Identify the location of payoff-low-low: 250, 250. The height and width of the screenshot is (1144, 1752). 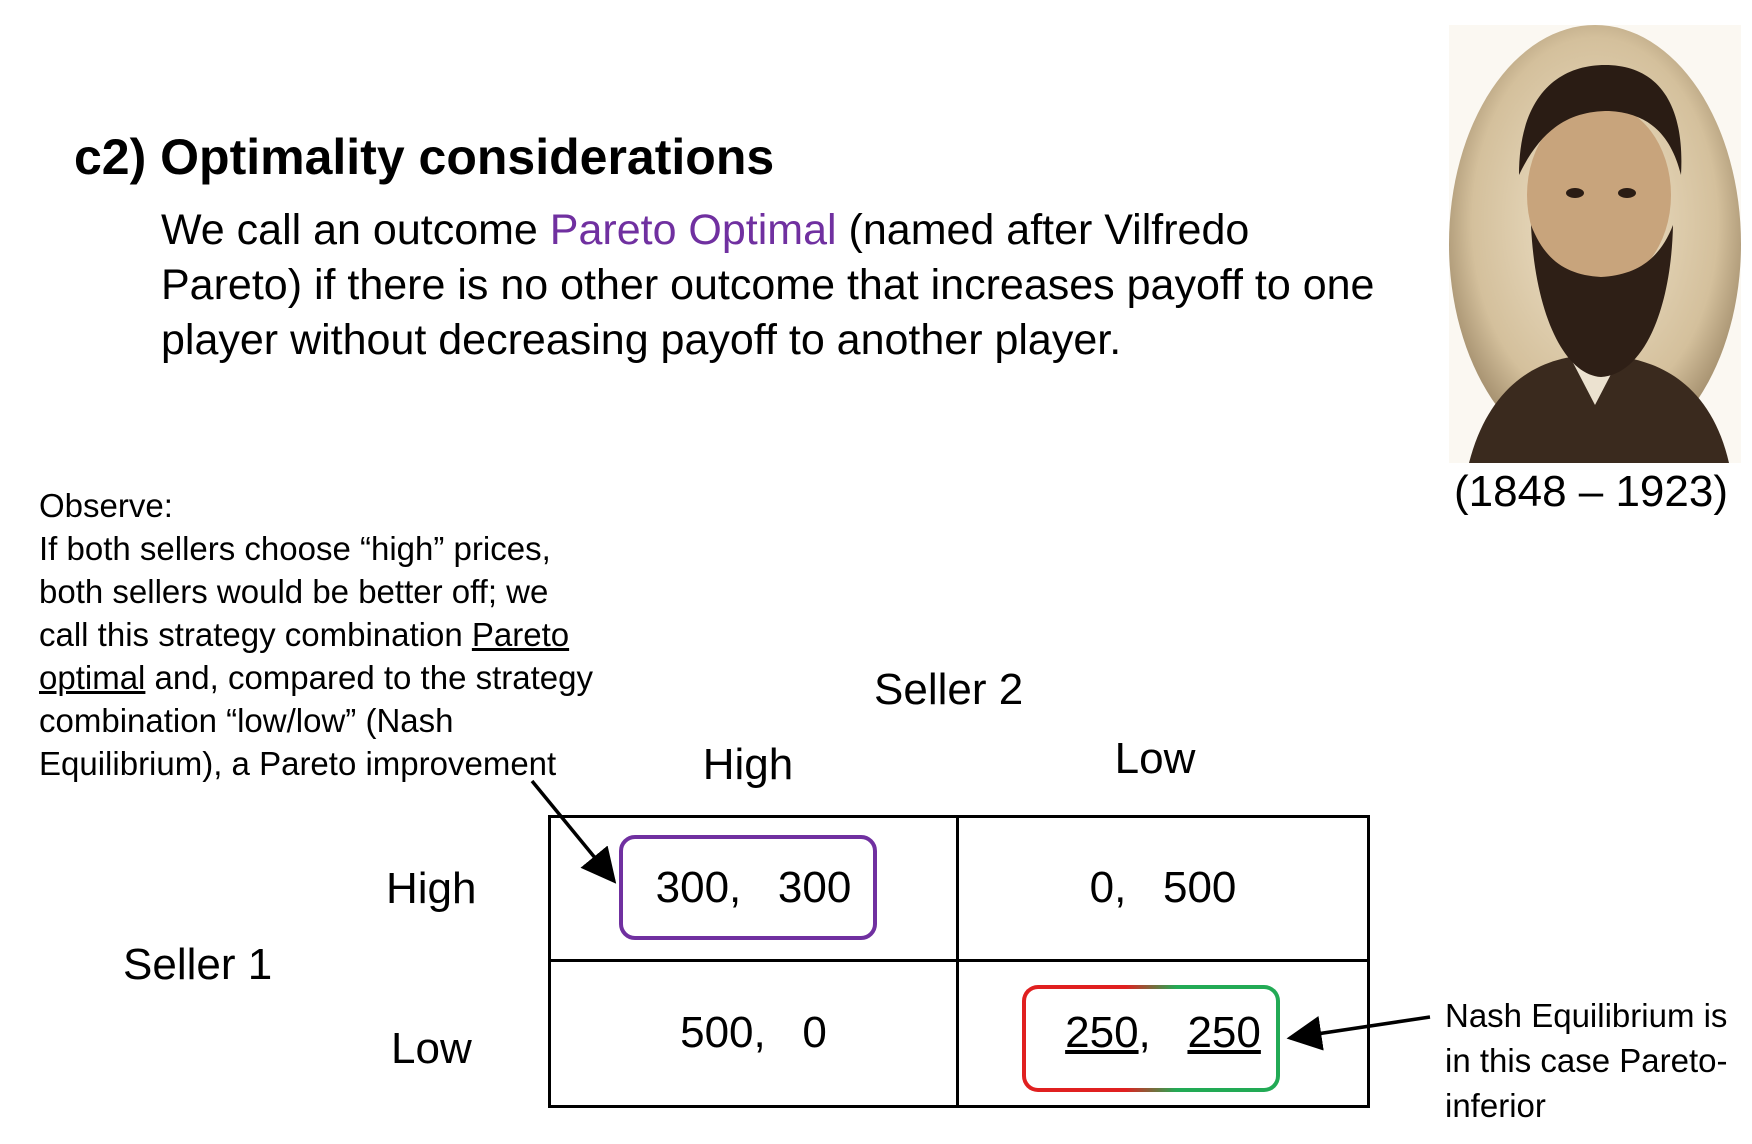
(1163, 1034).